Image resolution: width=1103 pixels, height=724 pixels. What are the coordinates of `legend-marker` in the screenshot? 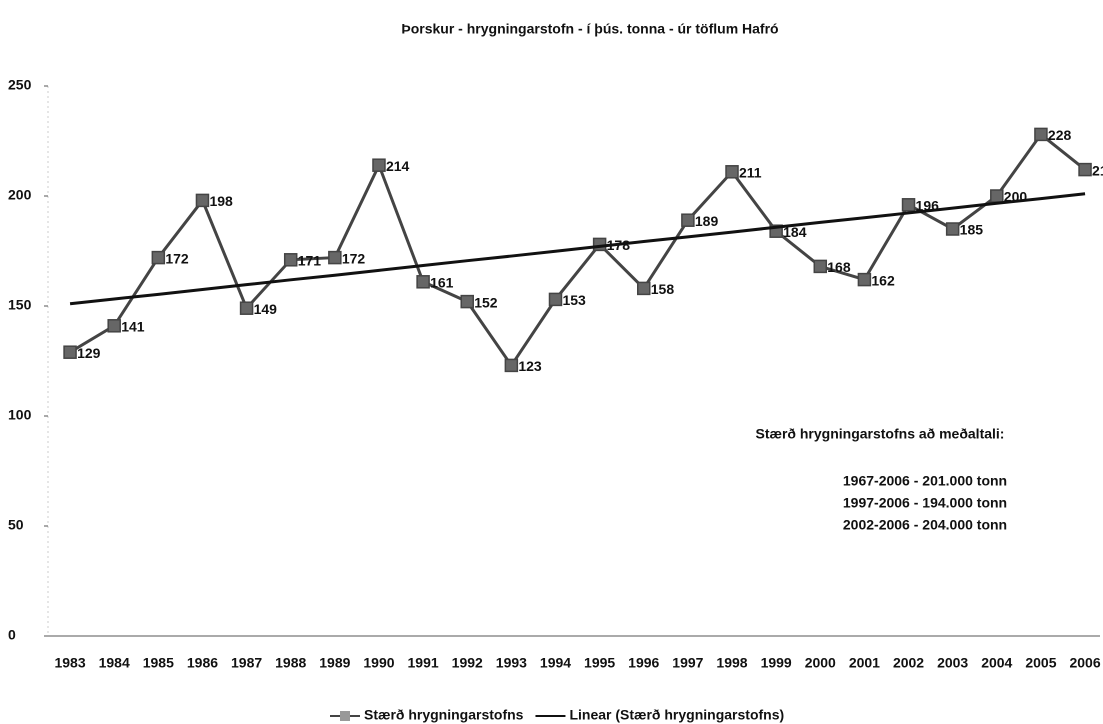 It's located at (345, 716).